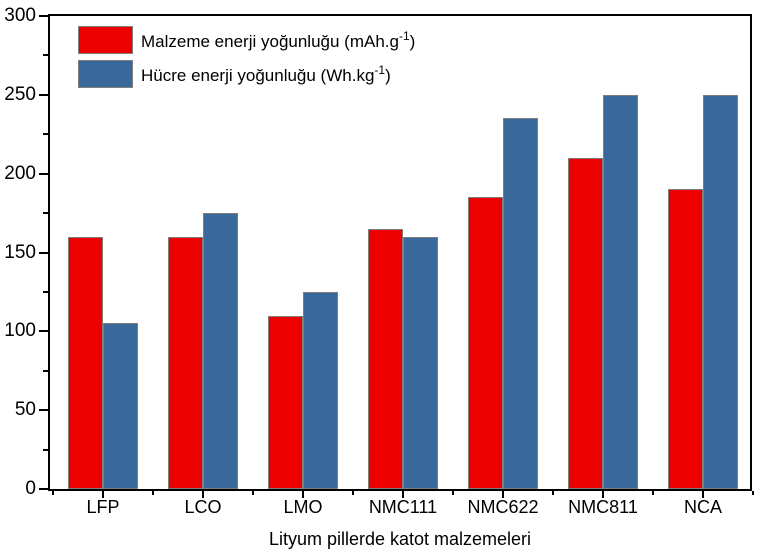 The width and height of the screenshot is (768, 556). What do you see at coordinates (585, 323) in the screenshot?
I see `bar-NMC811-series0` at bounding box center [585, 323].